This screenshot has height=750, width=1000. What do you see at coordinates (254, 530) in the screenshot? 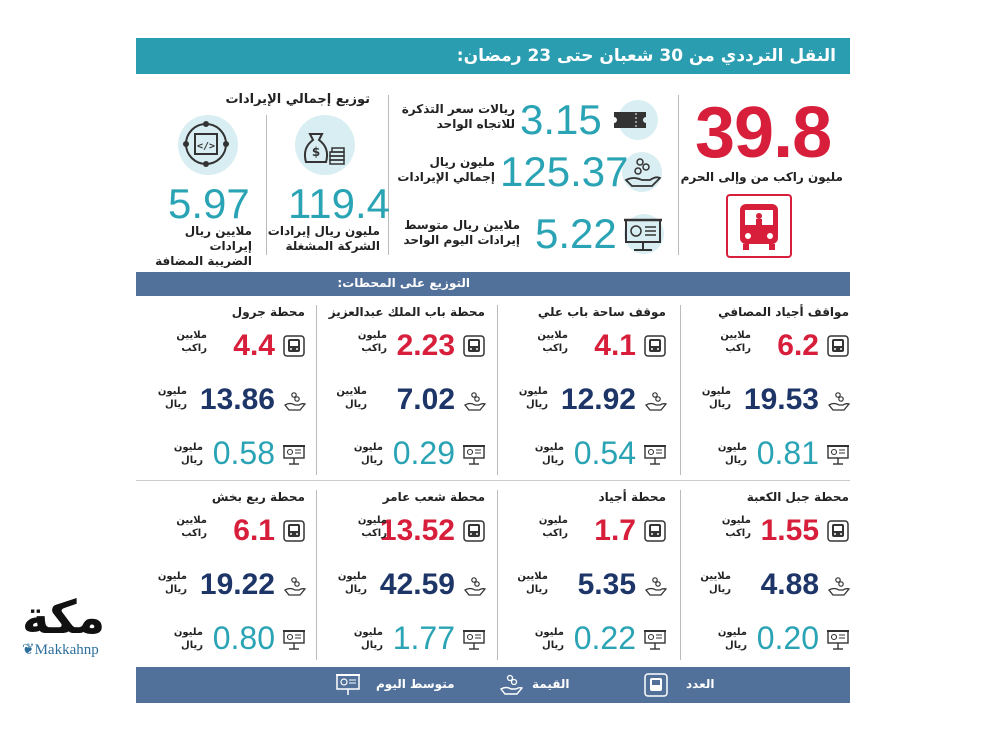
I see `station-passengers-value: 6.1` at bounding box center [254, 530].